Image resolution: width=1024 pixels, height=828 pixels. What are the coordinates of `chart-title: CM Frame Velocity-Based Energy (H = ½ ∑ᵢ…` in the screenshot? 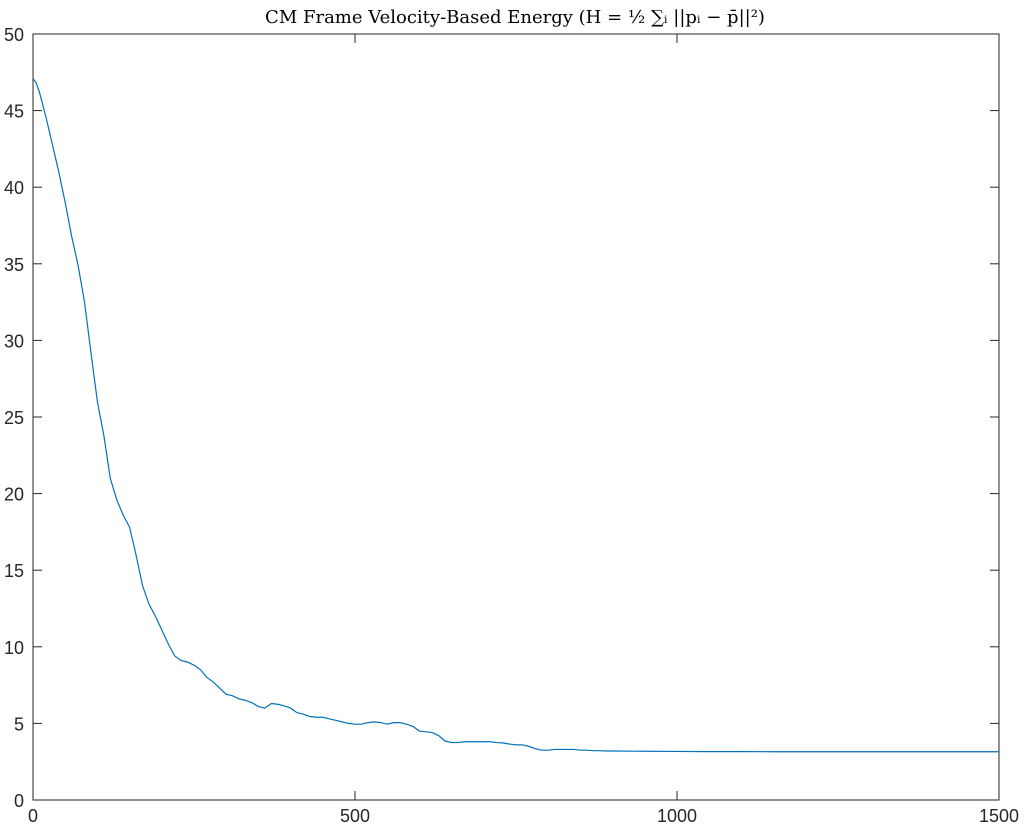 It's located at (515, 17).